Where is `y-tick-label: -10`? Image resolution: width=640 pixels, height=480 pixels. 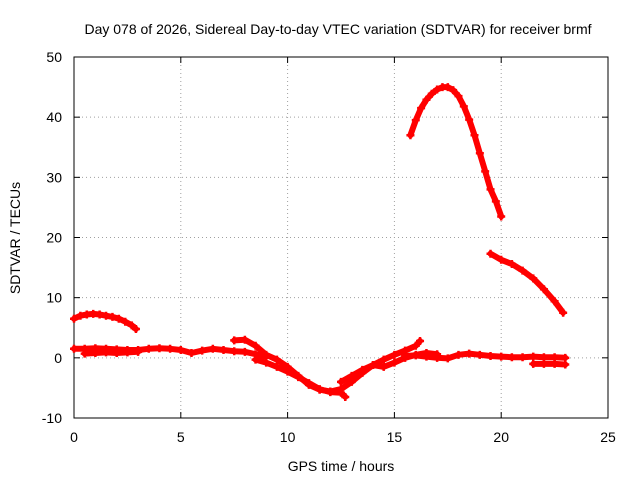
y-tick-label: -10 is located at coordinates (52, 418).